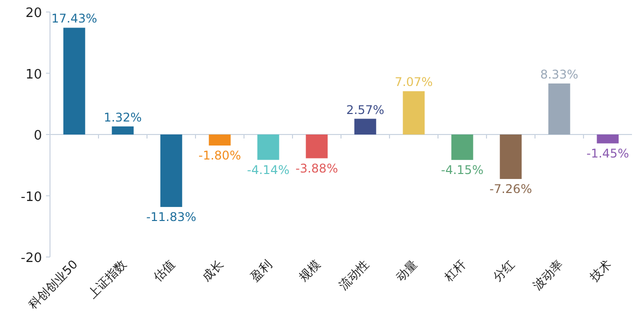 The height and width of the screenshot is (320, 640). What do you see at coordinates (600, 271) in the screenshot?
I see `x-tick-label: 技术` at bounding box center [600, 271].